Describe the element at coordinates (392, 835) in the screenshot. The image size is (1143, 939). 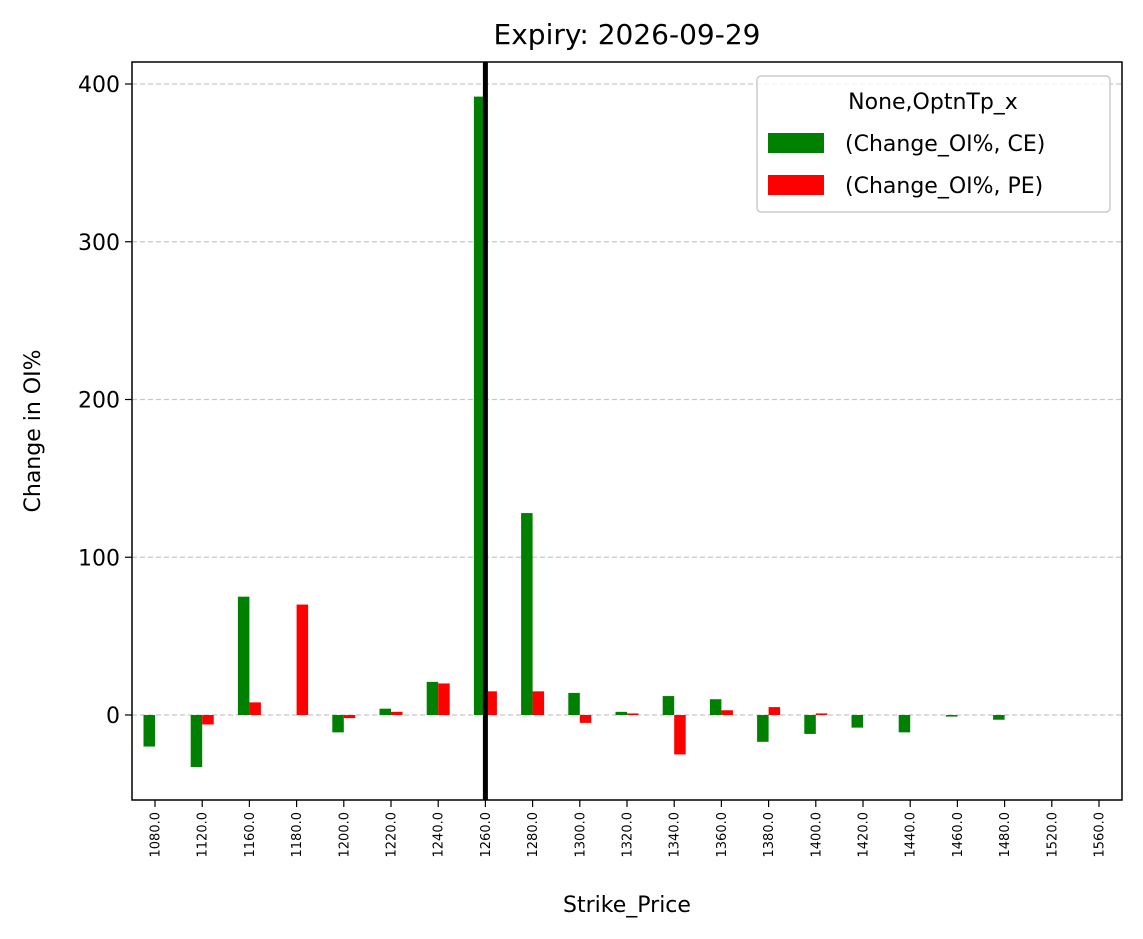
I see `x-tick-label: 1220.0` at that location.